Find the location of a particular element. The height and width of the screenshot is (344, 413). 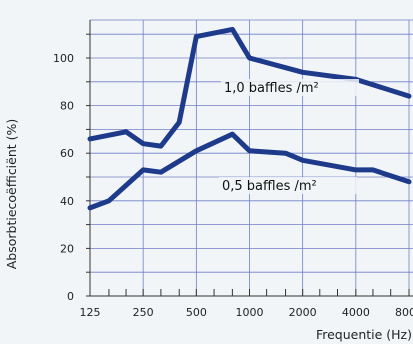

y-tick-label: 40 is located at coordinates (67, 201).